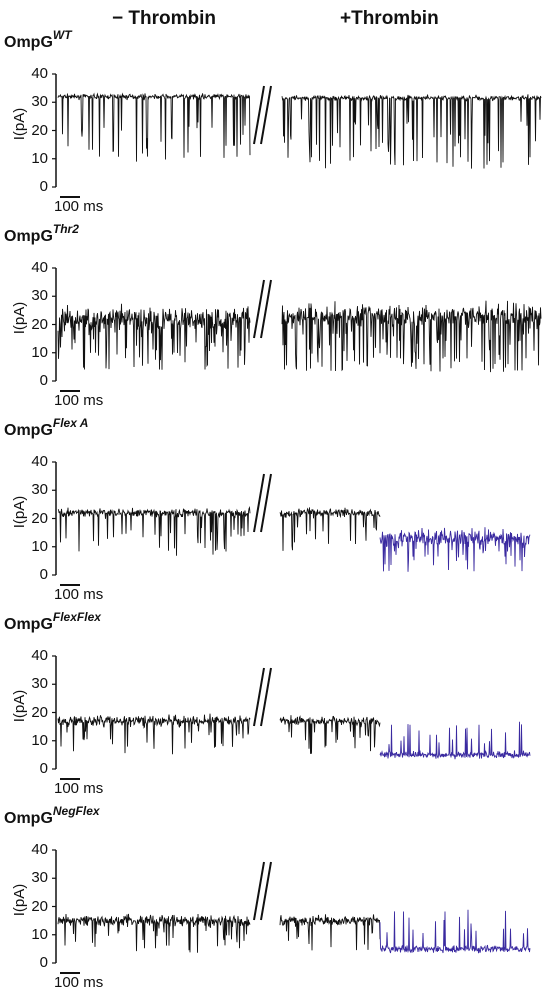  I want to click on panel-title: OmpGFlex A, so click(46, 428).